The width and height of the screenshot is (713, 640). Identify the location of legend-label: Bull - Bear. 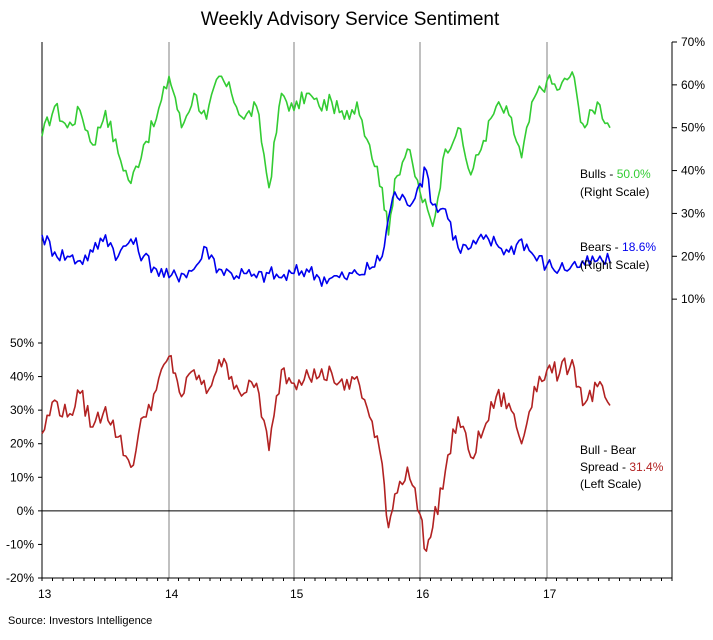
(608, 450).